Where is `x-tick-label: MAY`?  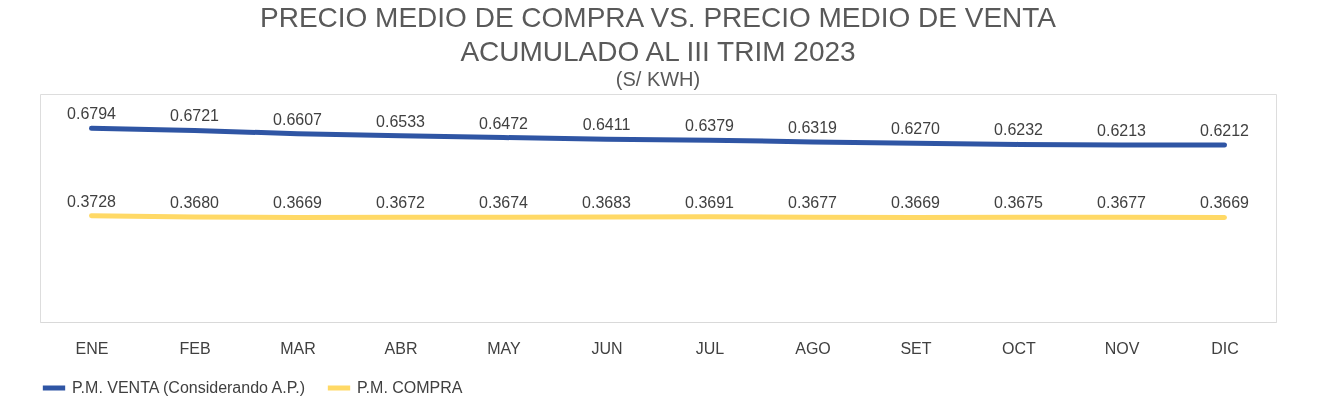
x-tick-label: MAY is located at coordinates (504, 348).